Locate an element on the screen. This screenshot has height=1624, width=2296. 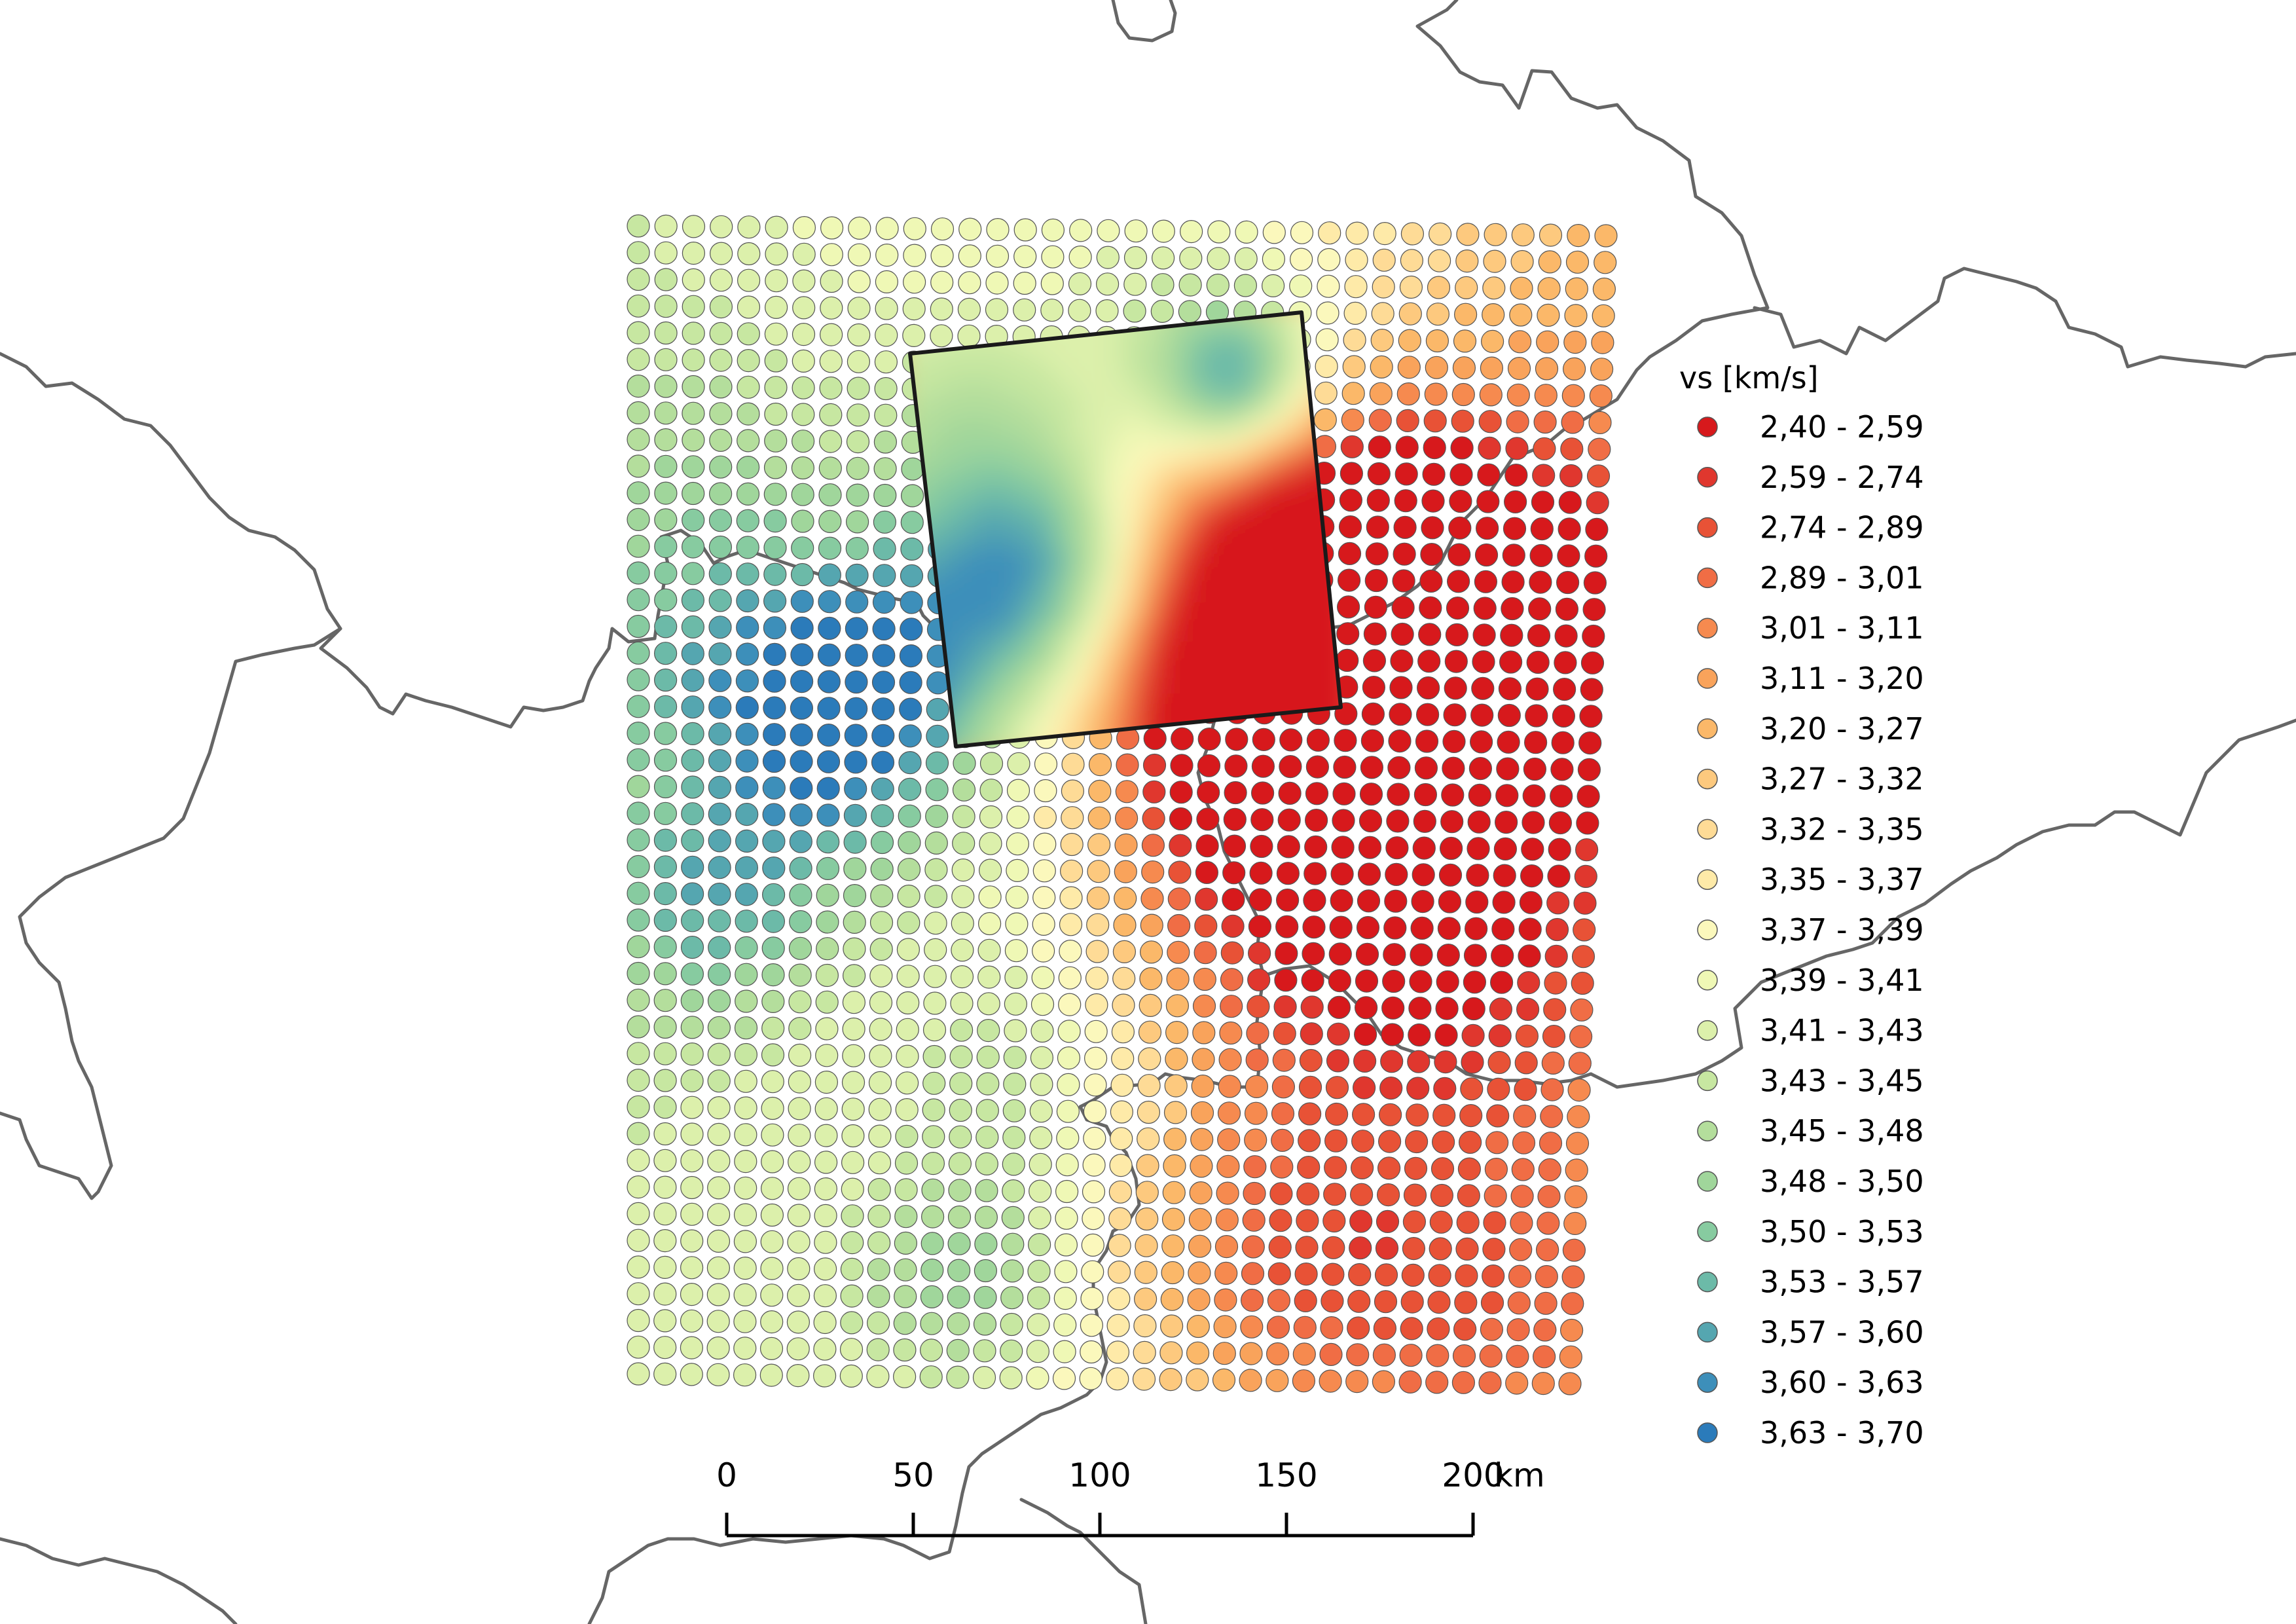
border-line-east is located at coordinates (2024, 318).